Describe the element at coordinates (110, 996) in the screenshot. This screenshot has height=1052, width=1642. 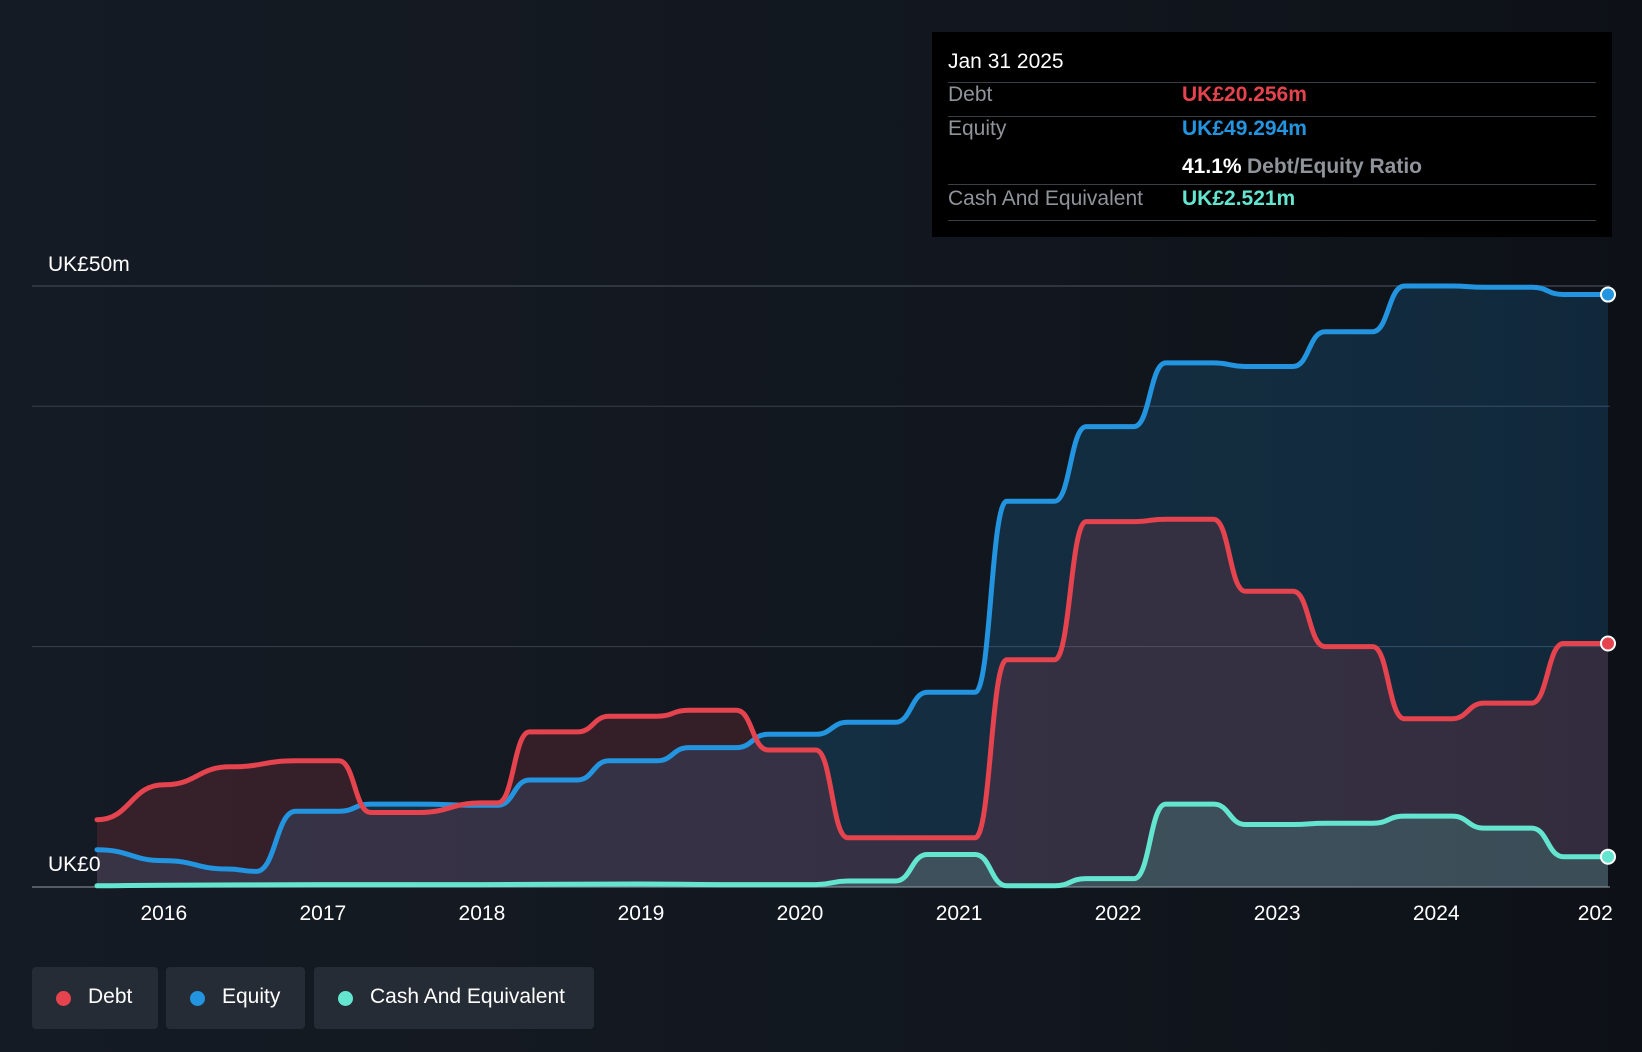
I see `legend-label-debt: Debt` at that location.